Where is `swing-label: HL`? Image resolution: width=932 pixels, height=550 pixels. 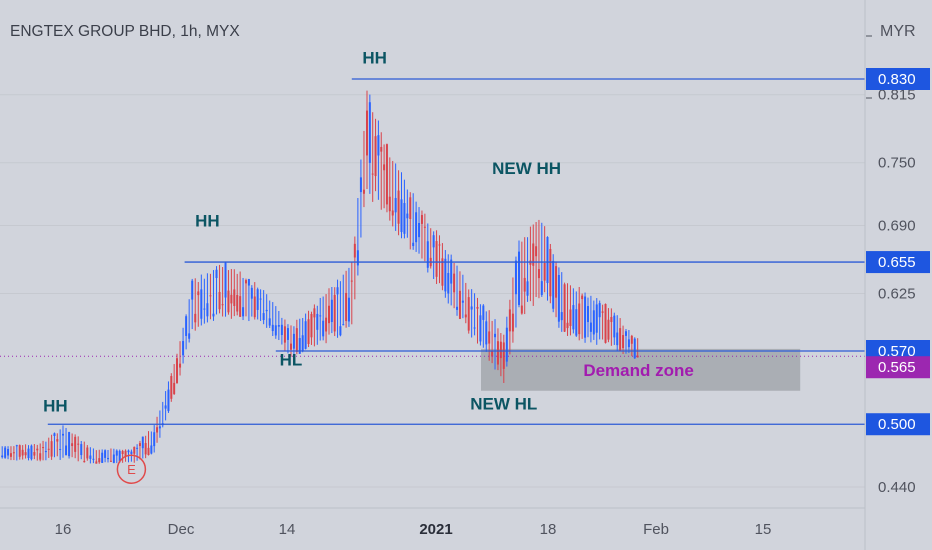
swing-label: HL is located at coordinates (291, 360).